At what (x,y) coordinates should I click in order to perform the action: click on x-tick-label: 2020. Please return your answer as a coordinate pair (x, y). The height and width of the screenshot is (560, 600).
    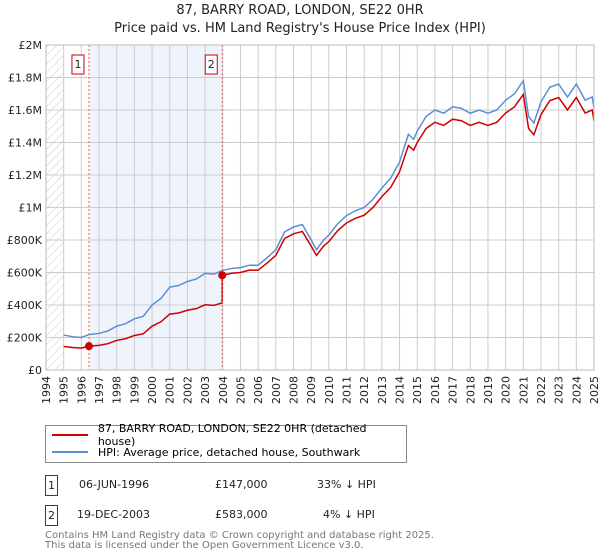
    Looking at the image, I should click on (506, 390).